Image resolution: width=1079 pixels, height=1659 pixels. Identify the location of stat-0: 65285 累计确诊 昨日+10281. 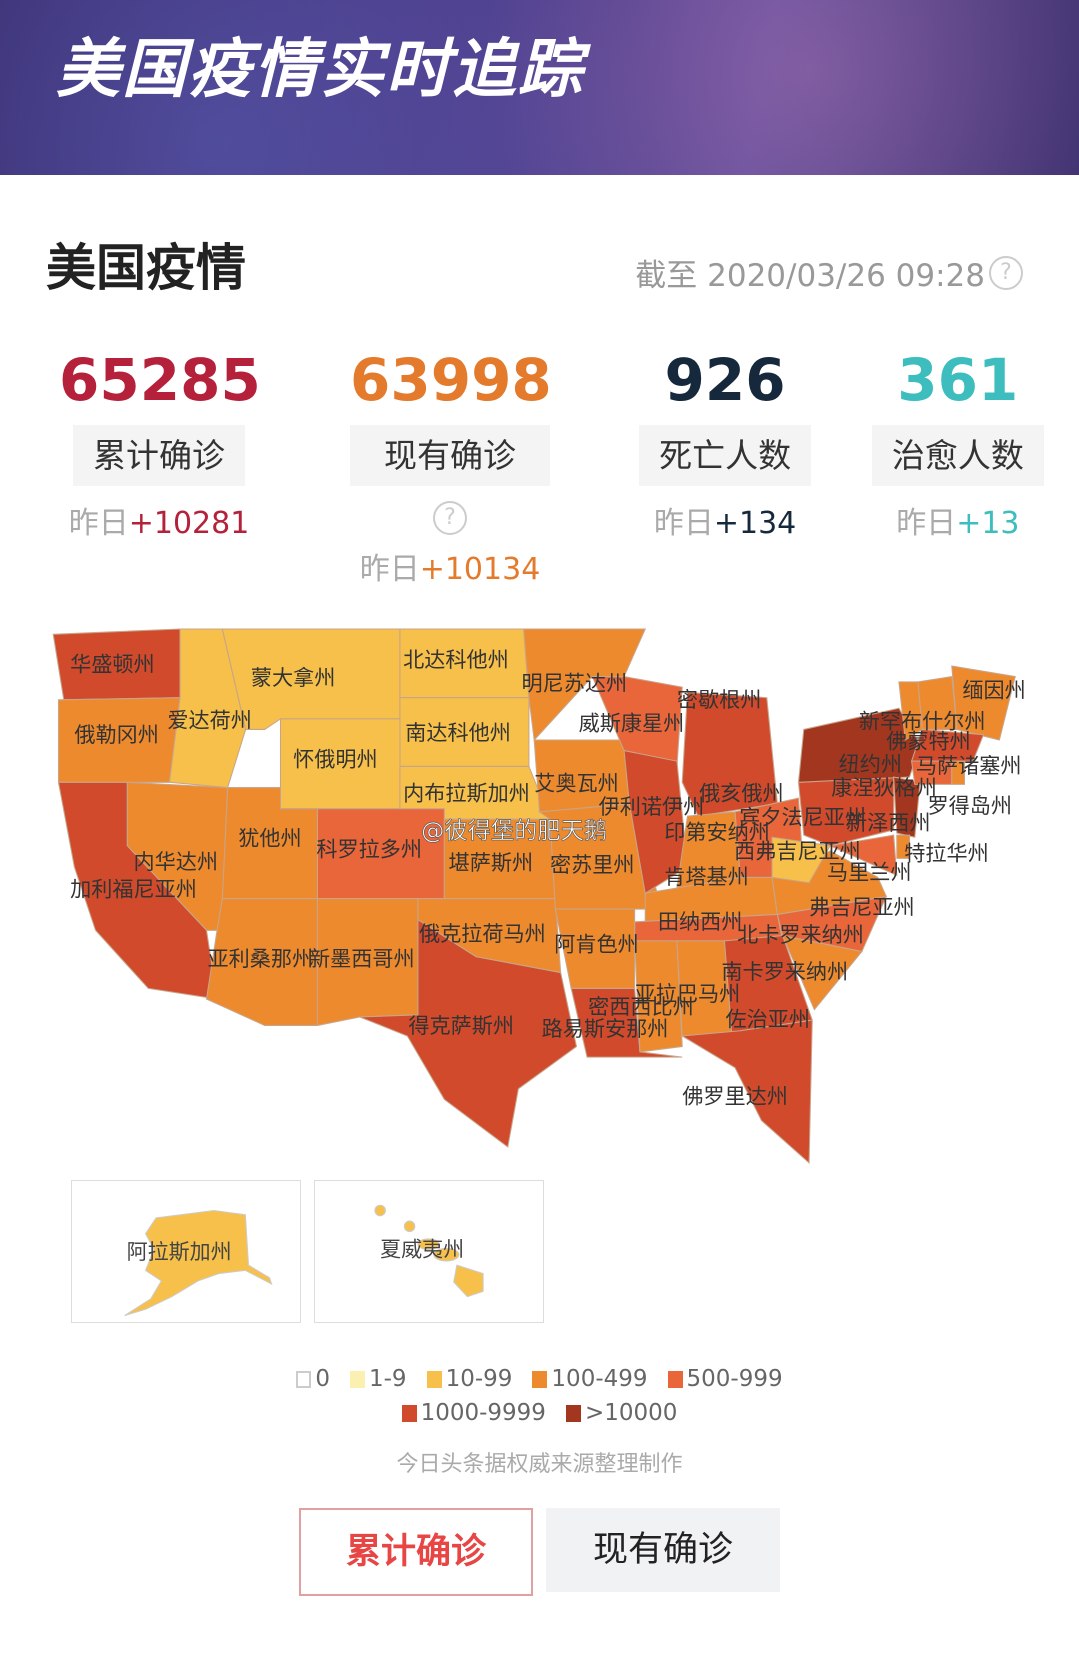
(160, 443).